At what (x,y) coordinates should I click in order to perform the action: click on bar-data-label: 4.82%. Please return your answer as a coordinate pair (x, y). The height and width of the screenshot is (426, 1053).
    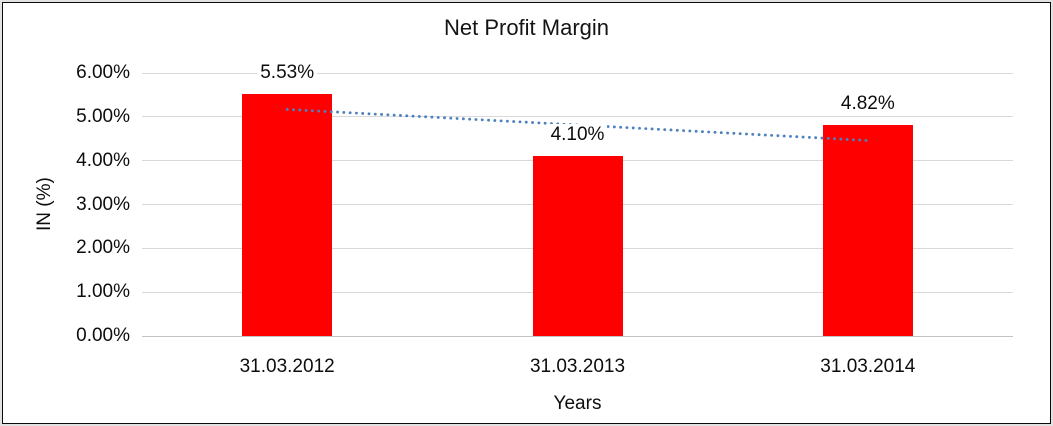
    Looking at the image, I should click on (867, 103).